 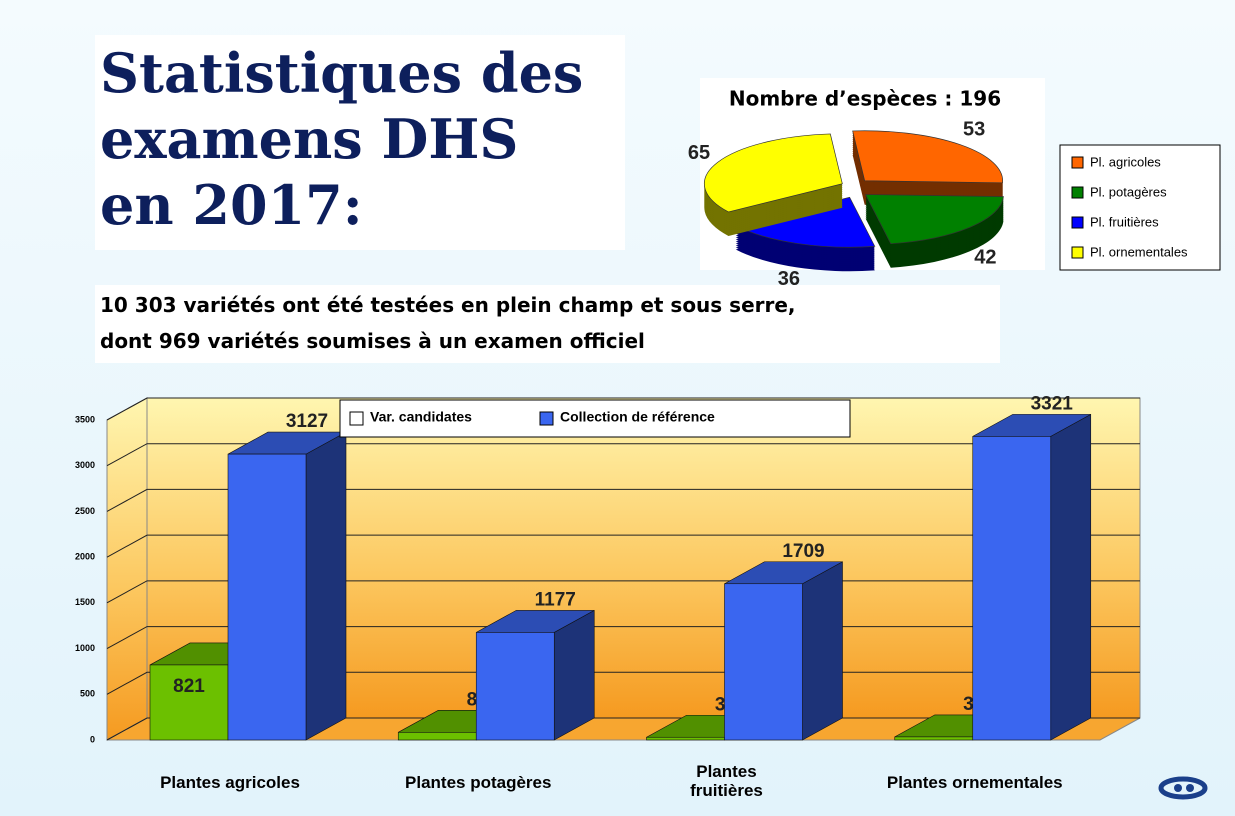 What do you see at coordinates (127, 569) in the screenshot?
I see `side-wall` at bounding box center [127, 569].